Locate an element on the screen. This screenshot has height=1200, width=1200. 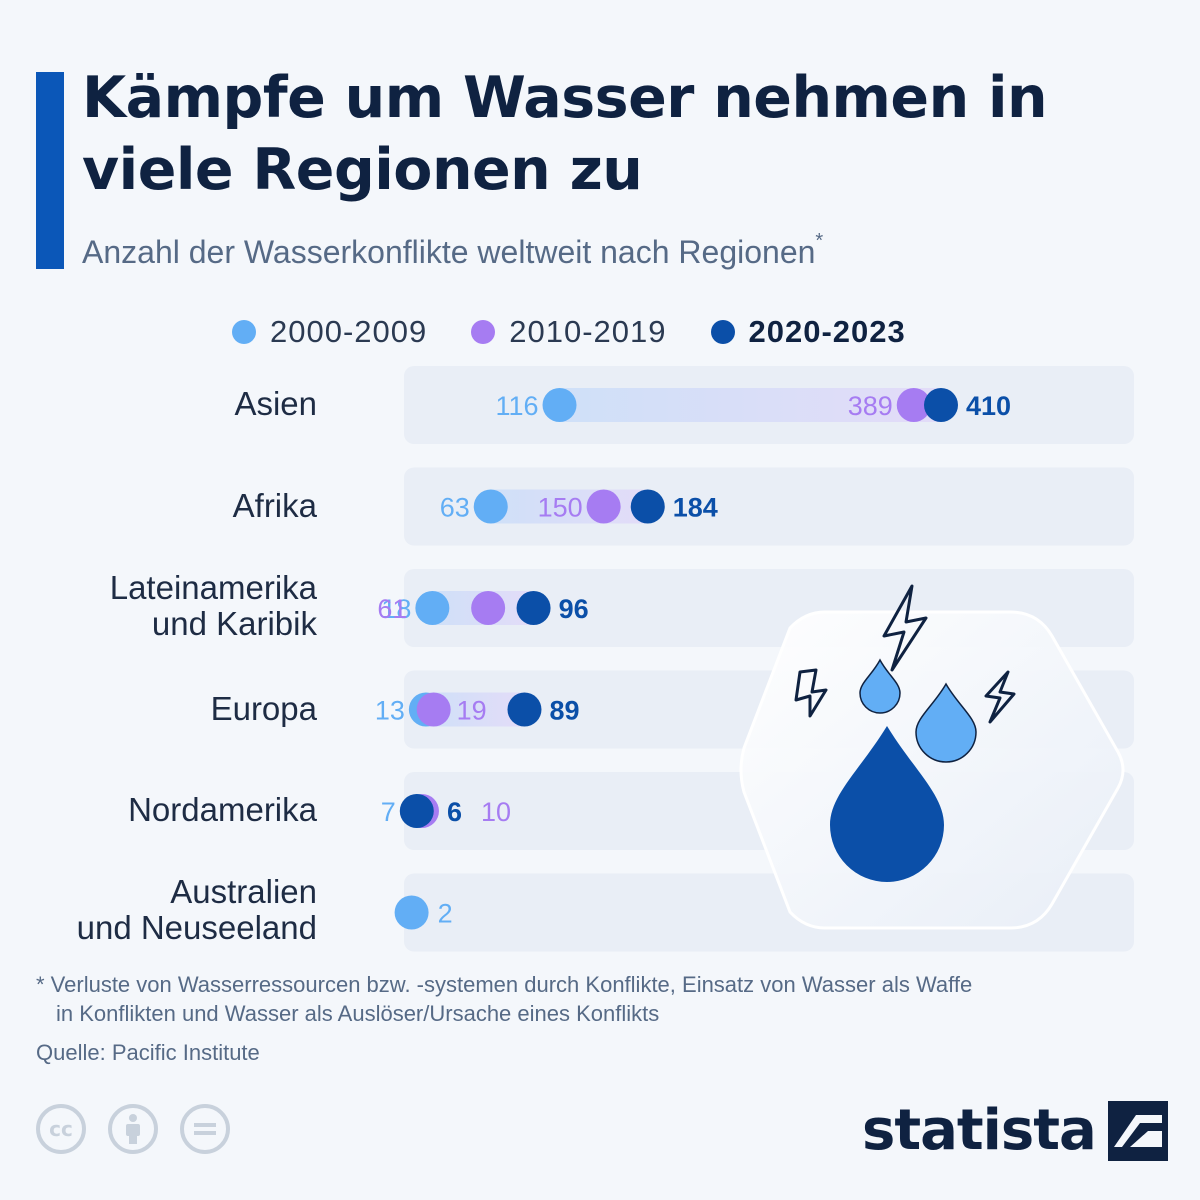
row-label-lateinamerika: Lateinamerika und Karibik is located at coordinates (213, 606).